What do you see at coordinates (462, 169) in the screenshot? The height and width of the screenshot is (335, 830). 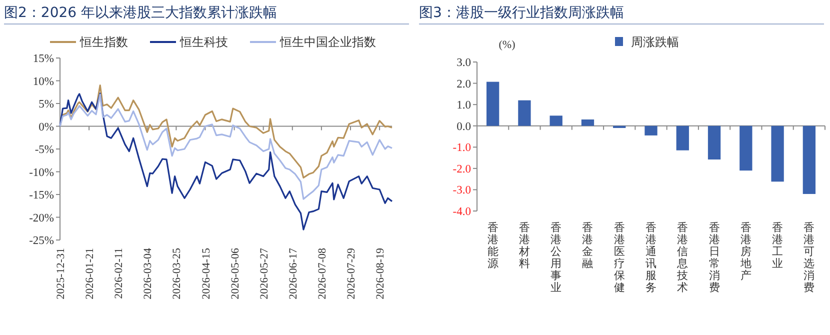 I see `y-tick-label: -2.0` at bounding box center [462, 169].